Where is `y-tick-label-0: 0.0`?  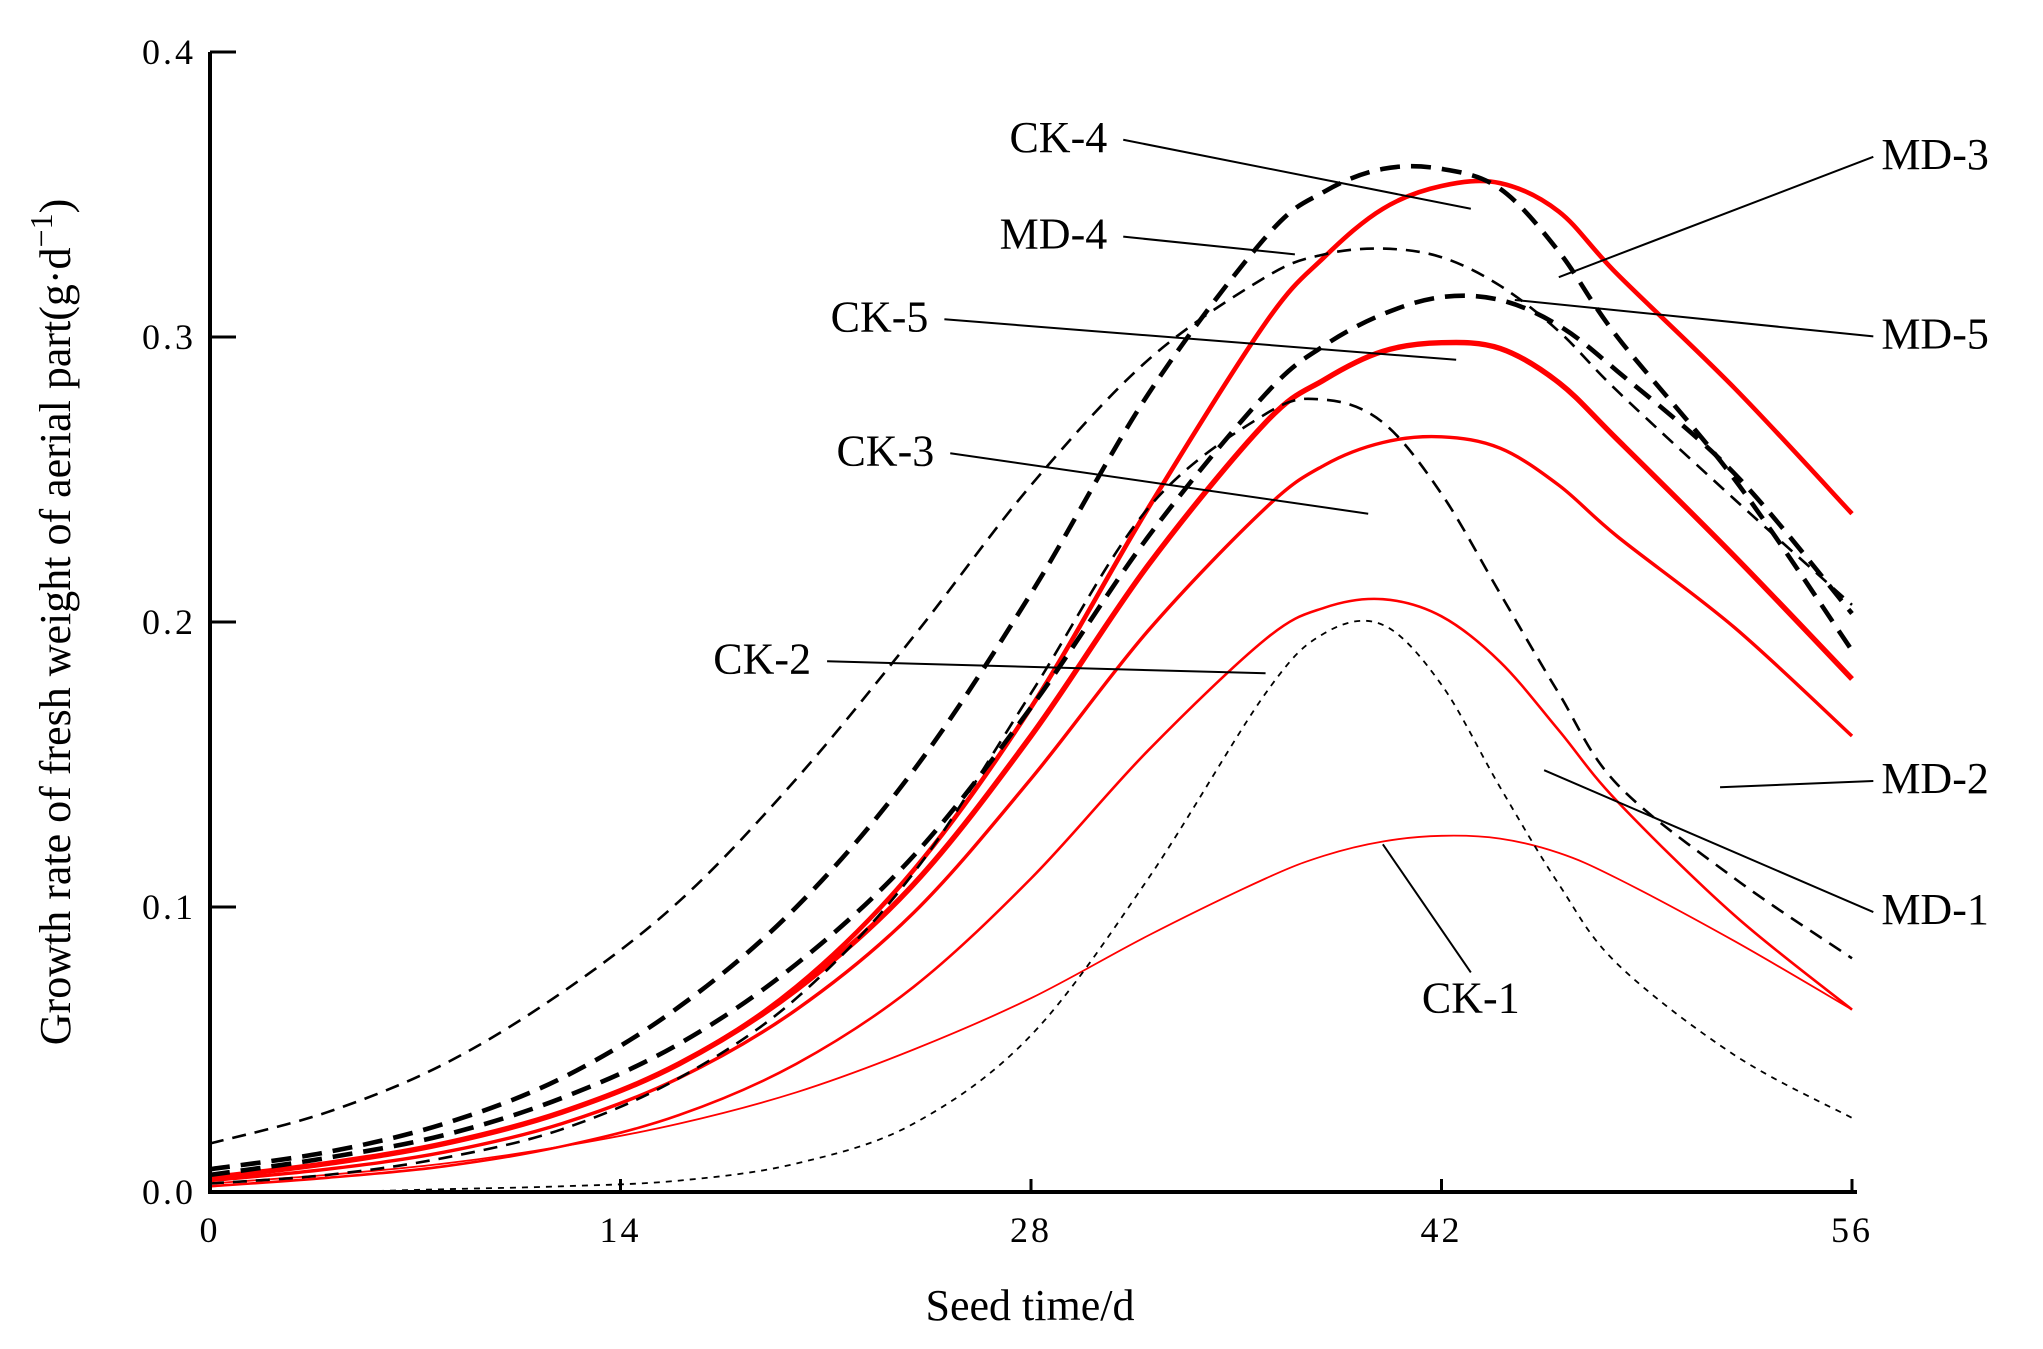 y-tick-label-0: 0.0 is located at coordinates (169, 1192).